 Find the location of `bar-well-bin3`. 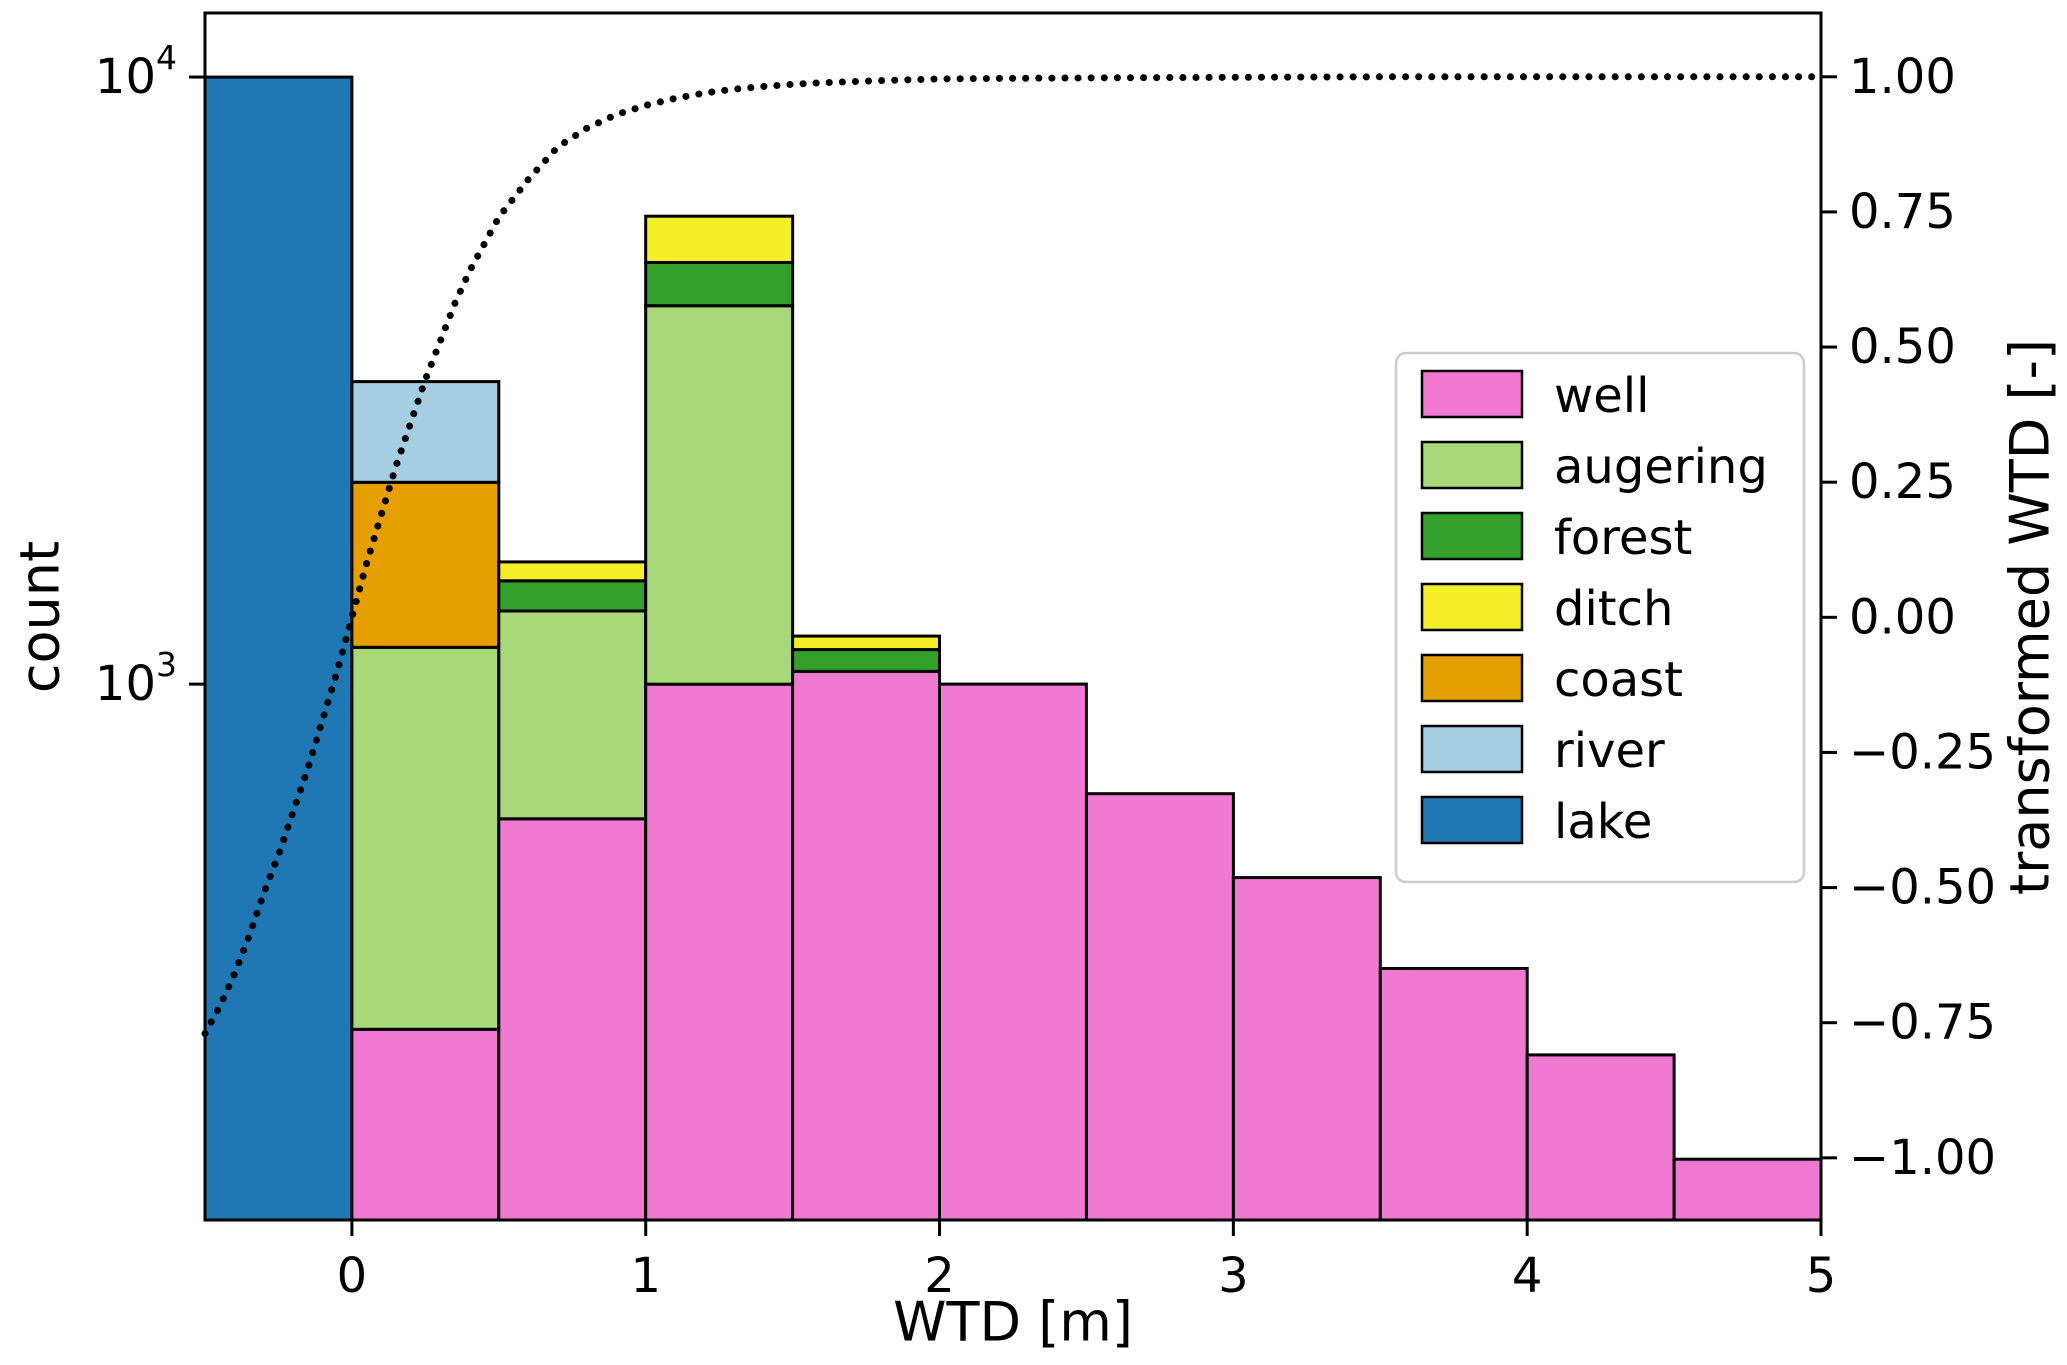

bar-well-bin3 is located at coordinates (719, 952).